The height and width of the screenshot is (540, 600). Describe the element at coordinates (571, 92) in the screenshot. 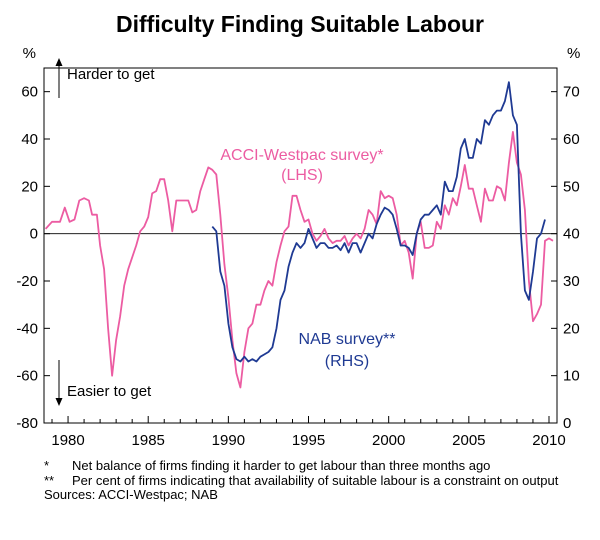

I see `y-right-tick-label: 70` at that location.